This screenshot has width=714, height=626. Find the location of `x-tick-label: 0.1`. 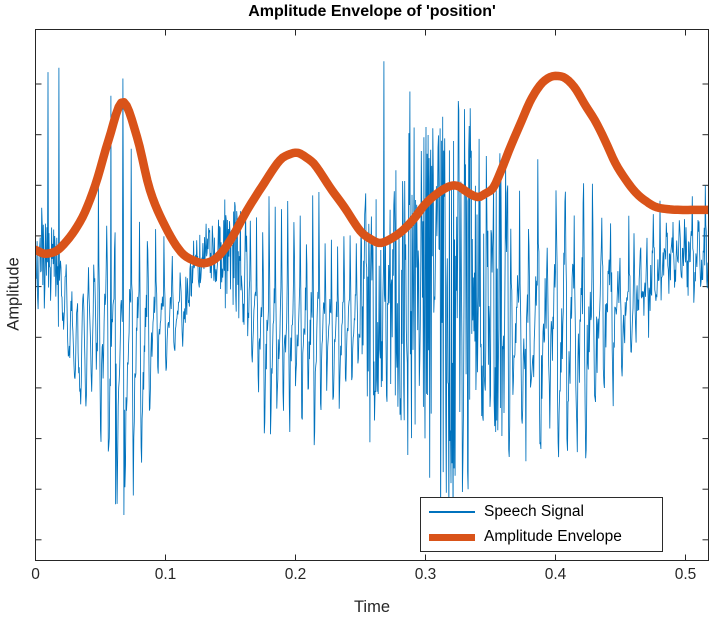

x-tick-label: 0.1 is located at coordinates (165, 574).